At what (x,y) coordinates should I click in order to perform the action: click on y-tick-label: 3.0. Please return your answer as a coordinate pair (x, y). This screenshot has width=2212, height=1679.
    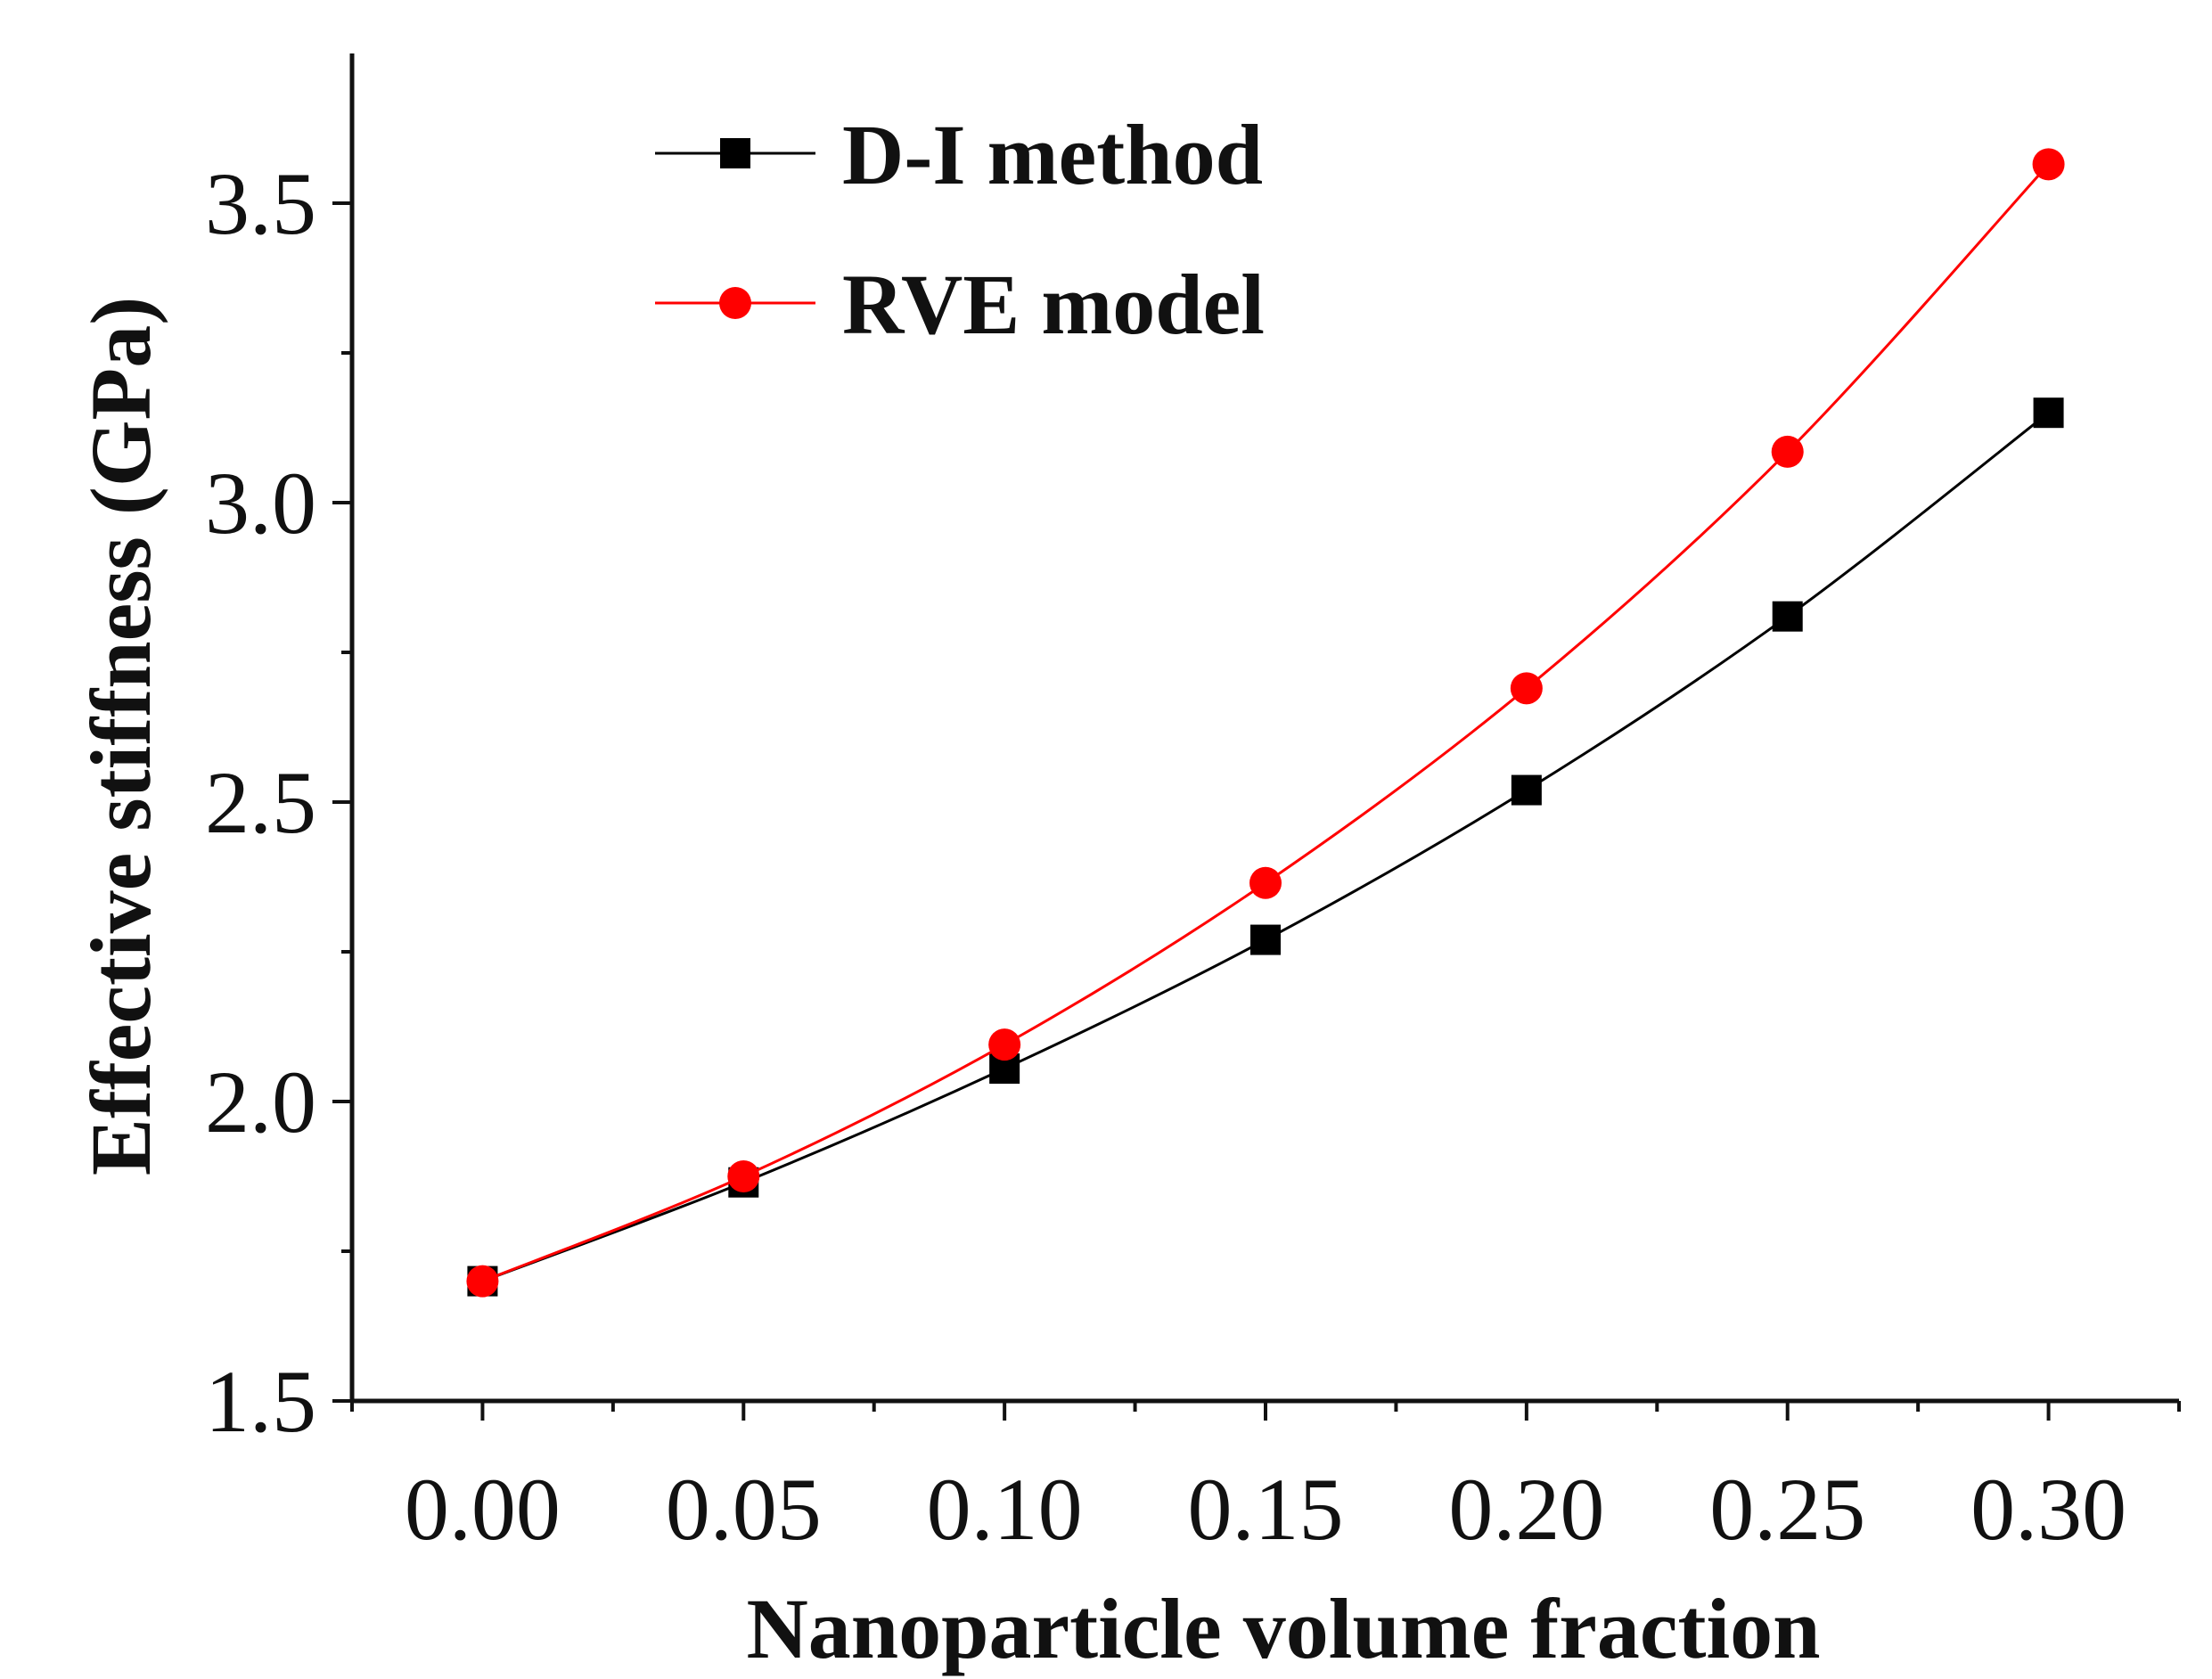
    Looking at the image, I should click on (260, 503).